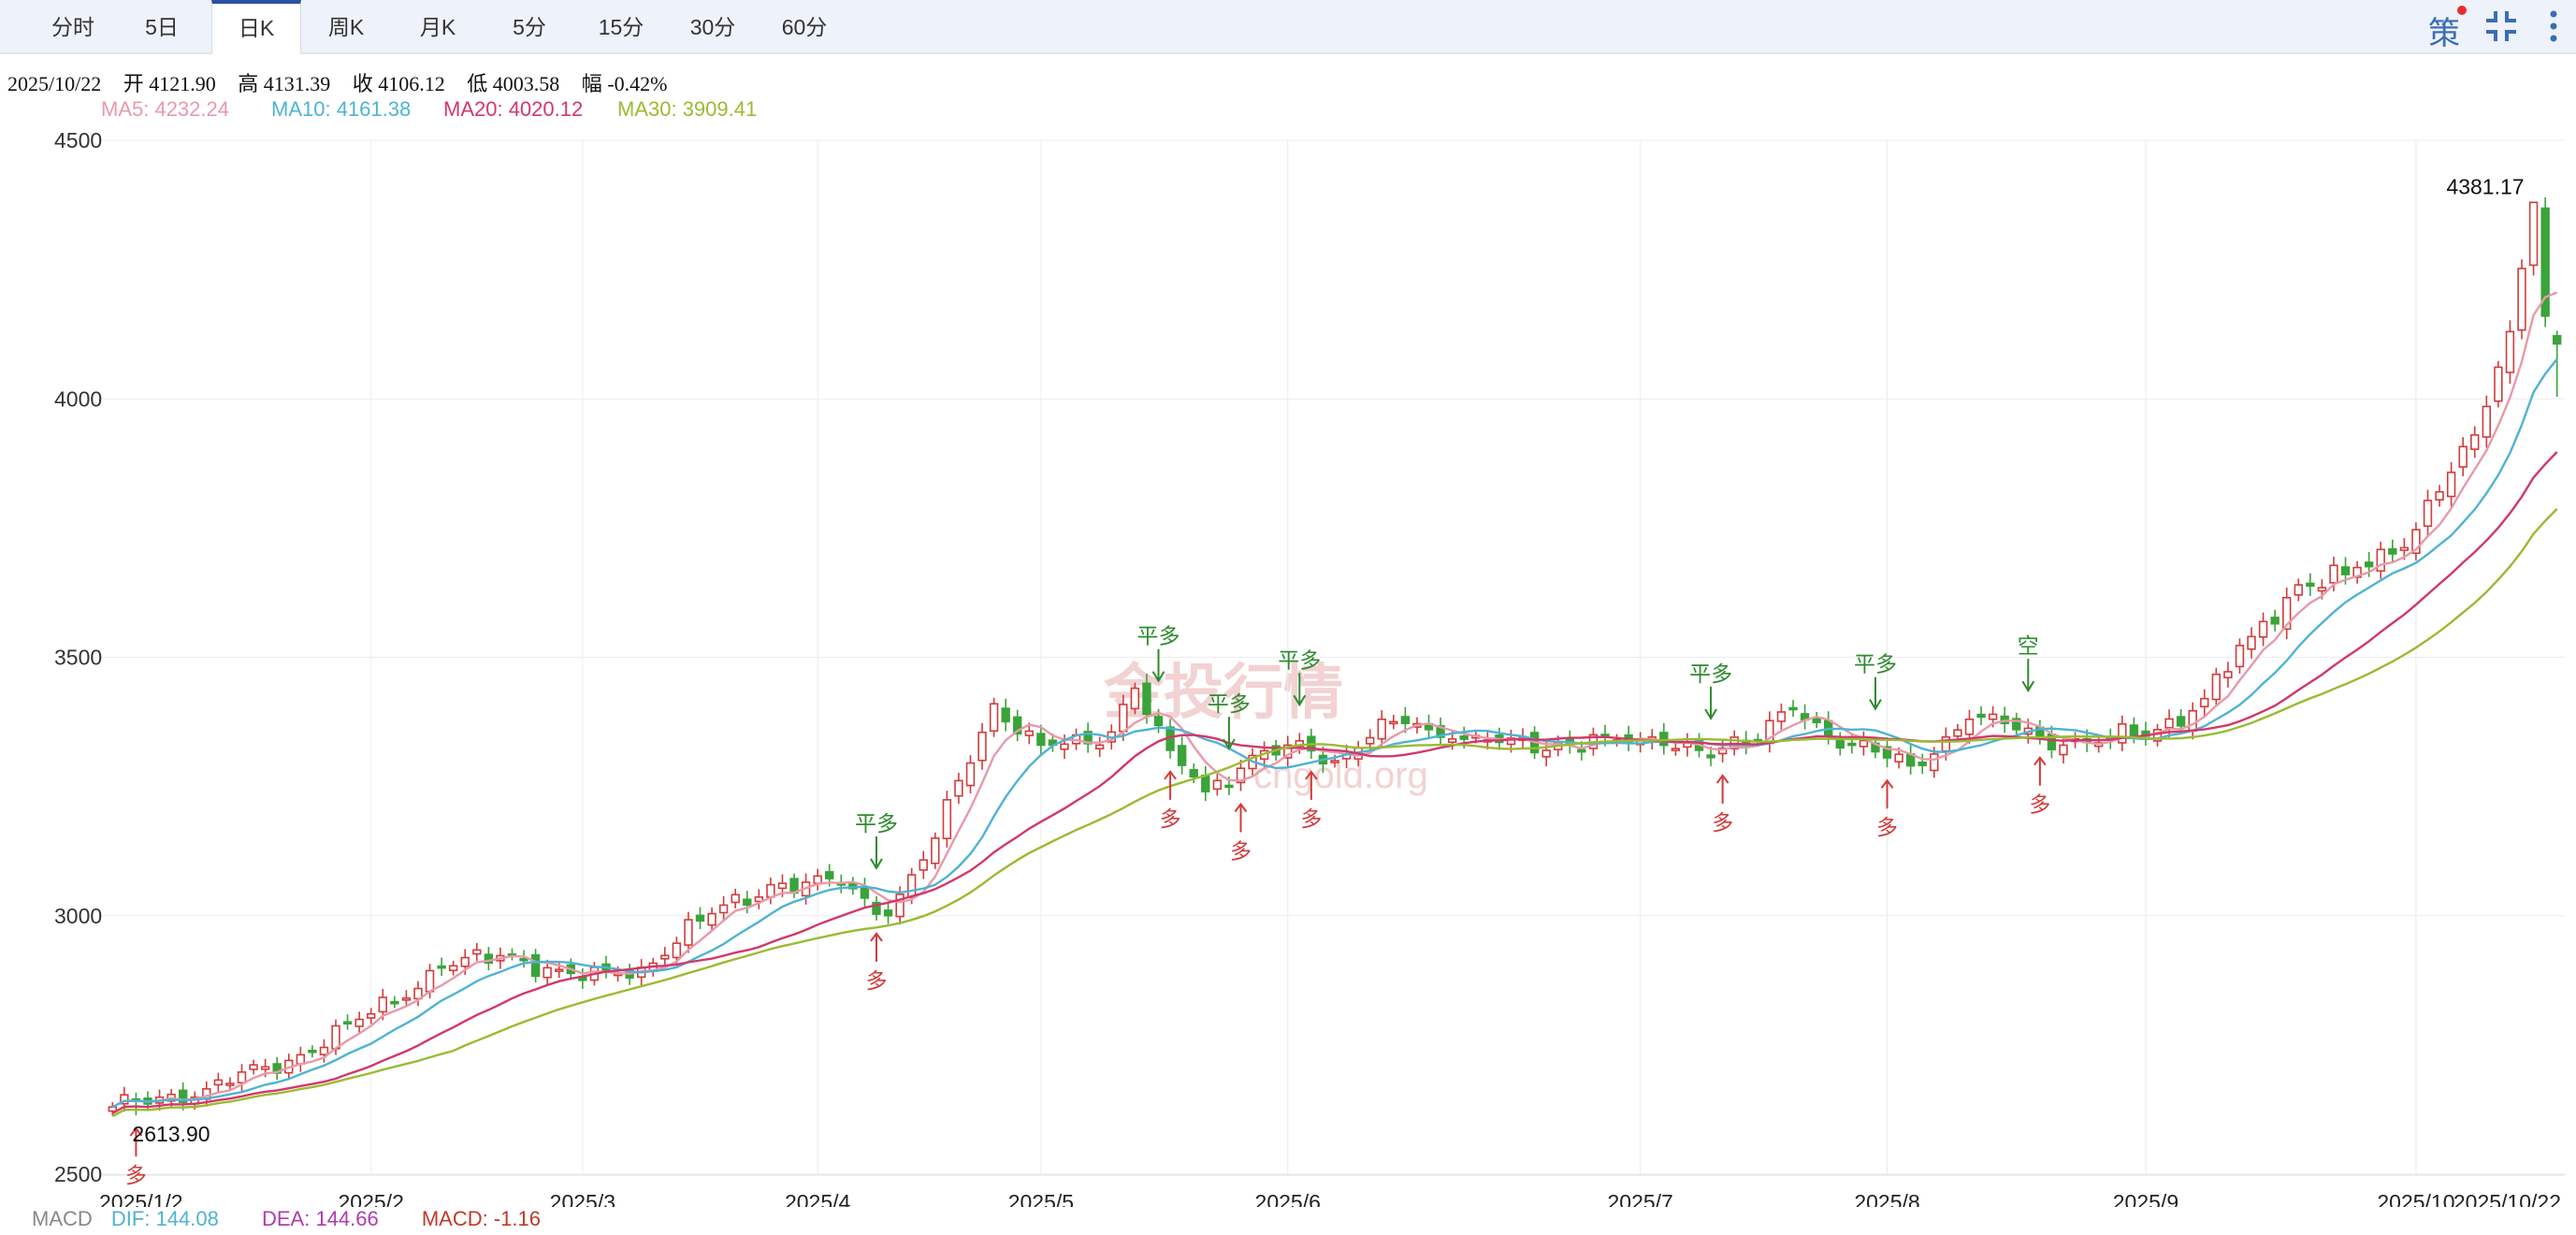 The width and height of the screenshot is (2576, 1235). I want to click on tab-minute: 分时, so click(73, 27).